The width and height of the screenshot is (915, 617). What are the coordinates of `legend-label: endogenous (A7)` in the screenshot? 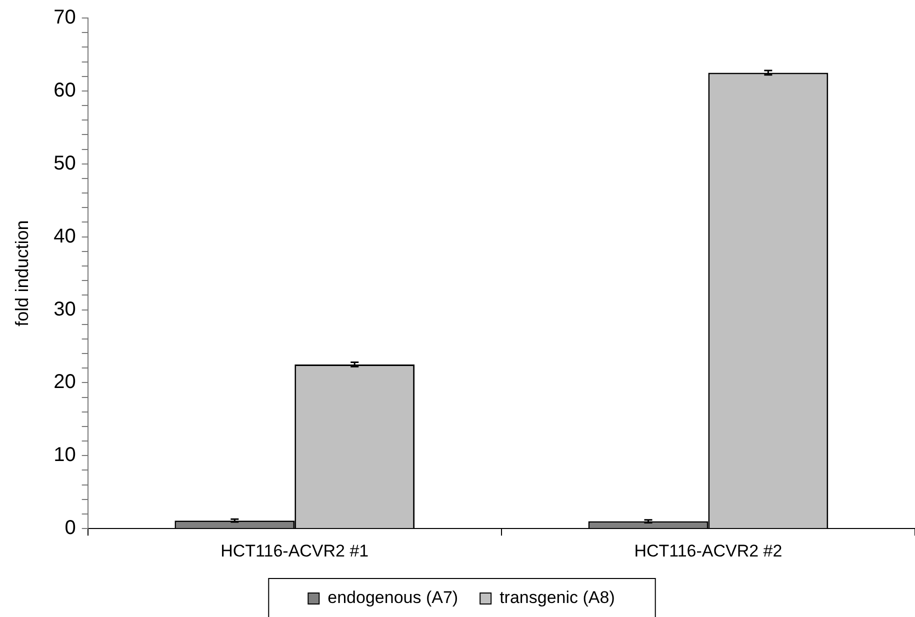 It's located at (393, 598).